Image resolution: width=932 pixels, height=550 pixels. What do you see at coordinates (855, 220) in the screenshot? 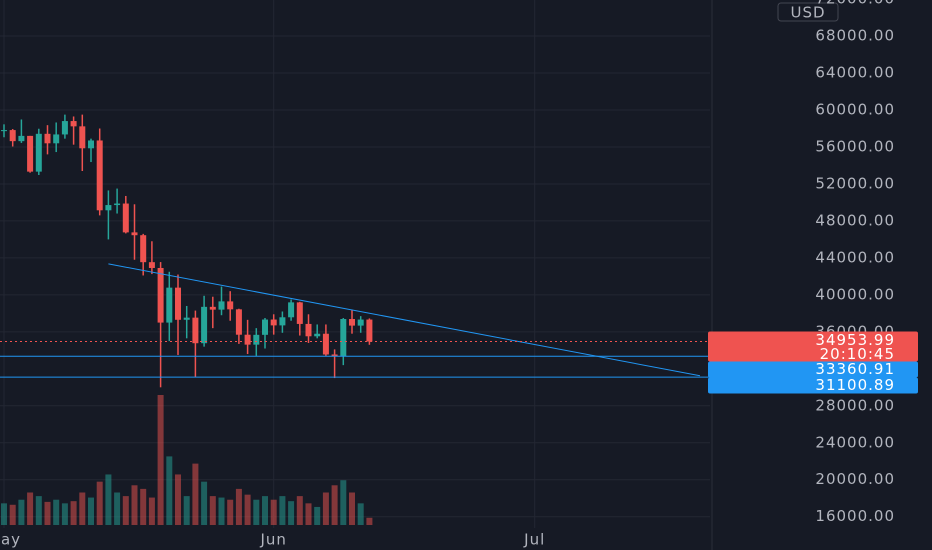
I see `y-tick-label: 48000.00` at bounding box center [855, 220].